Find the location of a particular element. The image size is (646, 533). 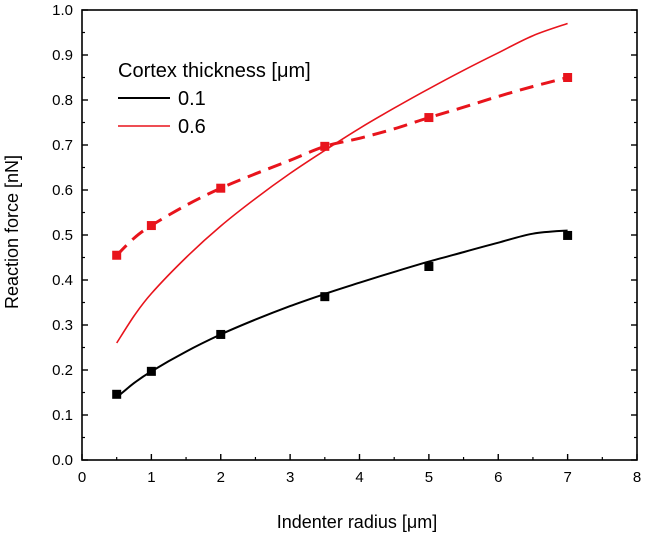

x-tick-label-1: 1 is located at coordinates (151, 477).